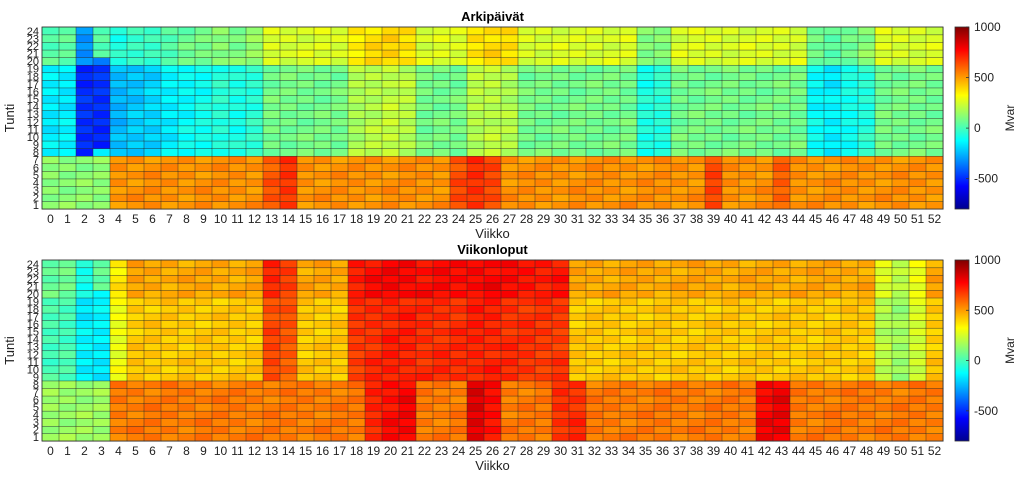  I want to click on y-tick-label: 4, so click(36, 184).